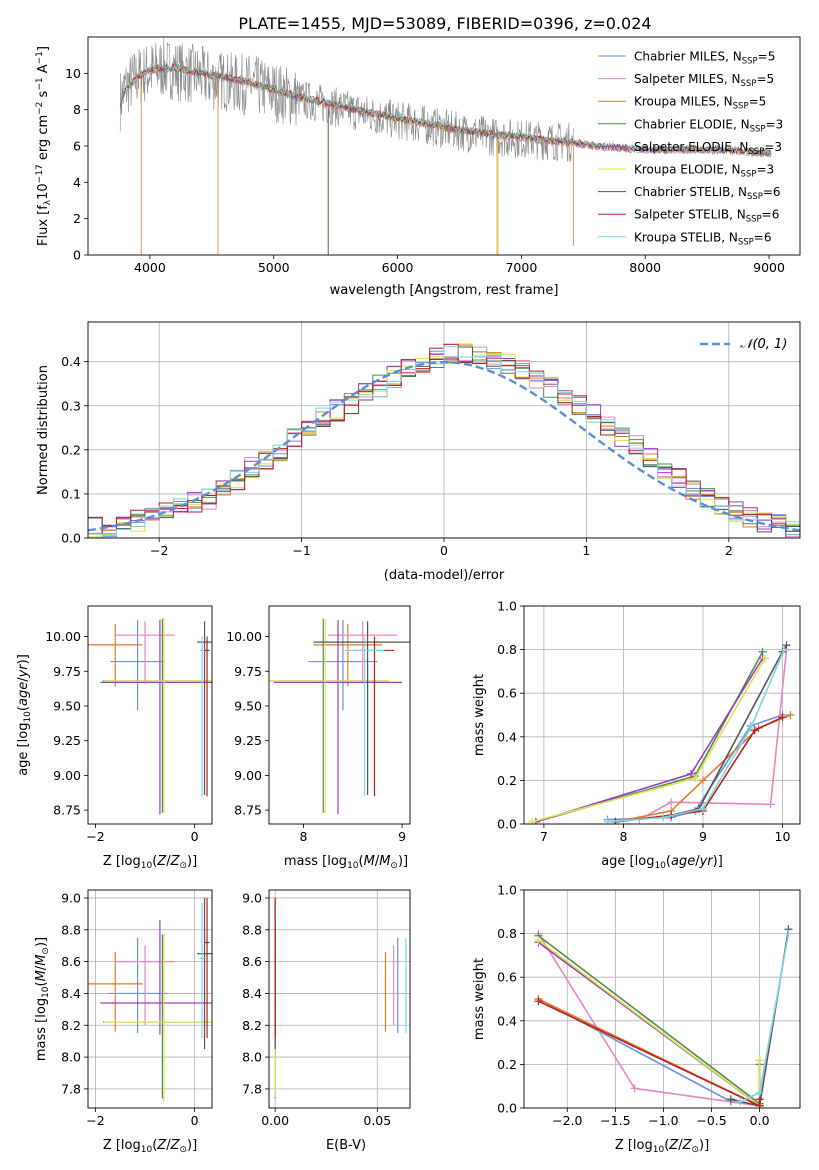 This screenshot has height=1170, width=819. Describe the element at coordinates (377, 1120) in the screenshot. I see `x-tick-label: 0.05` at that location.